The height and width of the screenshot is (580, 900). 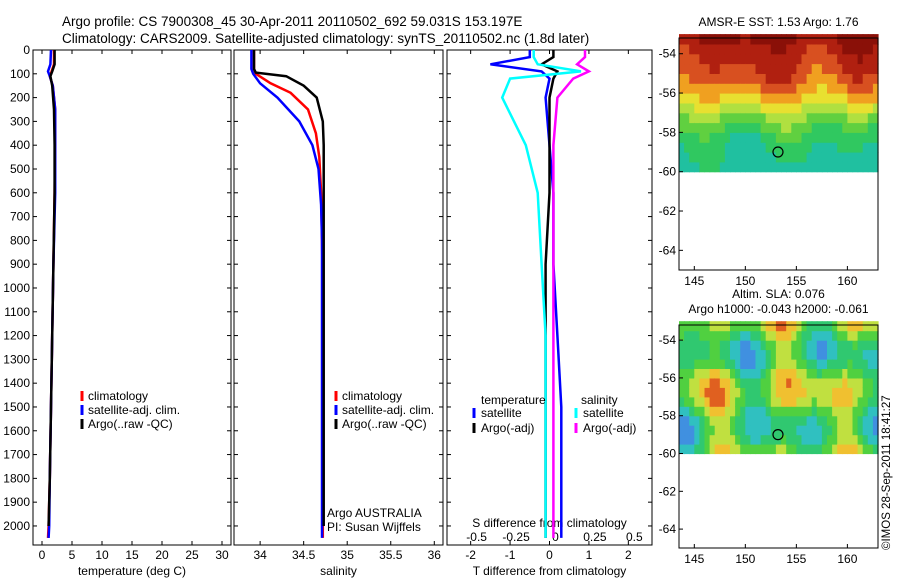 What do you see at coordinates (20, 145) in the screenshot?
I see `y-tick-label: 400` at bounding box center [20, 145].